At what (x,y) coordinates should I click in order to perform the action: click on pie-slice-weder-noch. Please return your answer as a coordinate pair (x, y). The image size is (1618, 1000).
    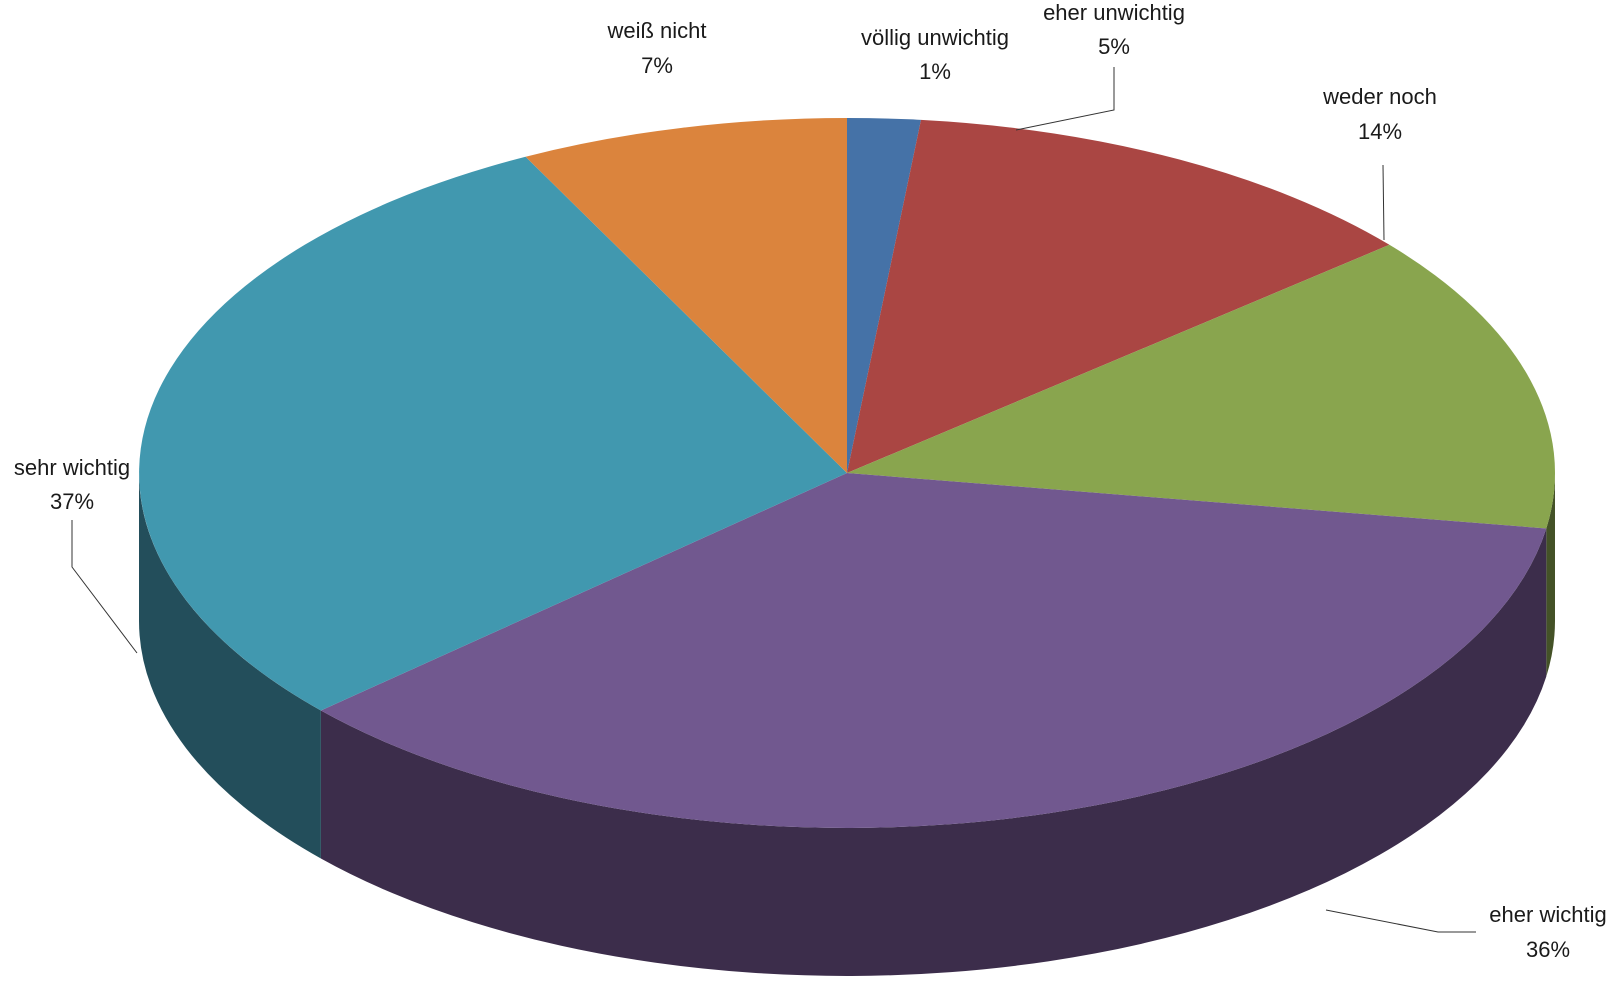
    Looking at the image, I should click on (1201, 386).